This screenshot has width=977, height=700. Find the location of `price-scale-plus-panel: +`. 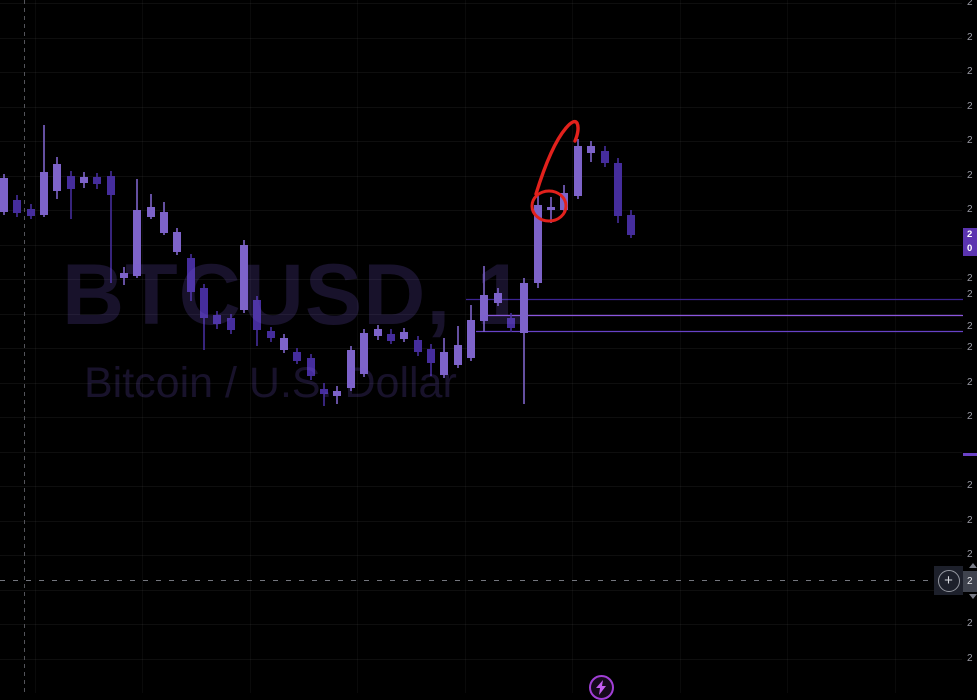

price-scale-plus-panel: + is located at coordinates (948, 580).